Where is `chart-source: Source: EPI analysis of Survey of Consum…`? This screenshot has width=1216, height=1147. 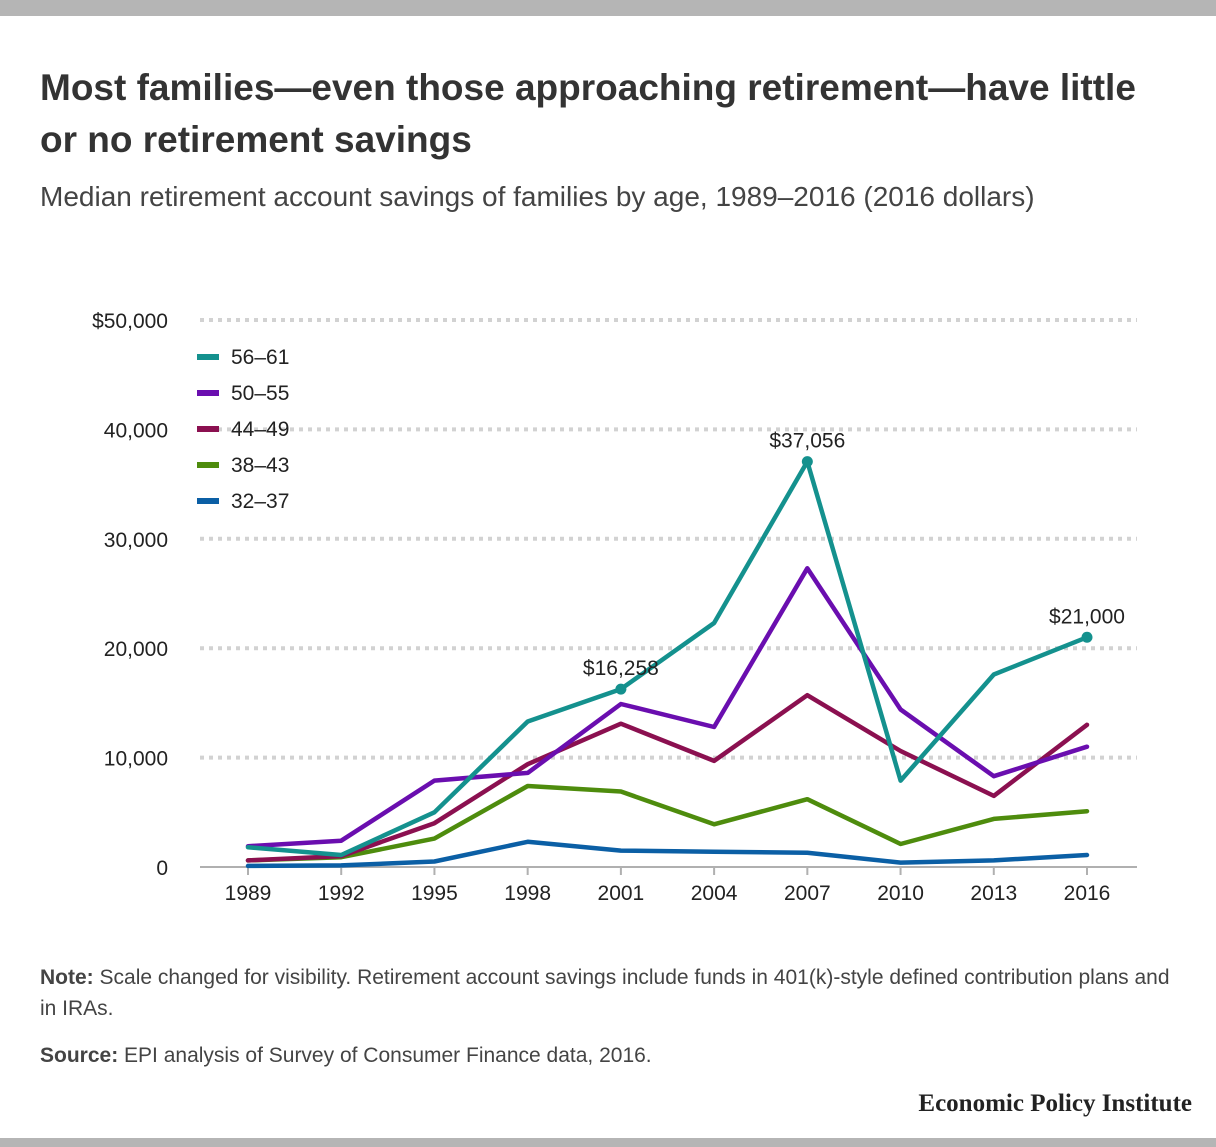
chart-source: Source: EPI analysis of Survey of Consum… is located at coordinates (605, 1055).